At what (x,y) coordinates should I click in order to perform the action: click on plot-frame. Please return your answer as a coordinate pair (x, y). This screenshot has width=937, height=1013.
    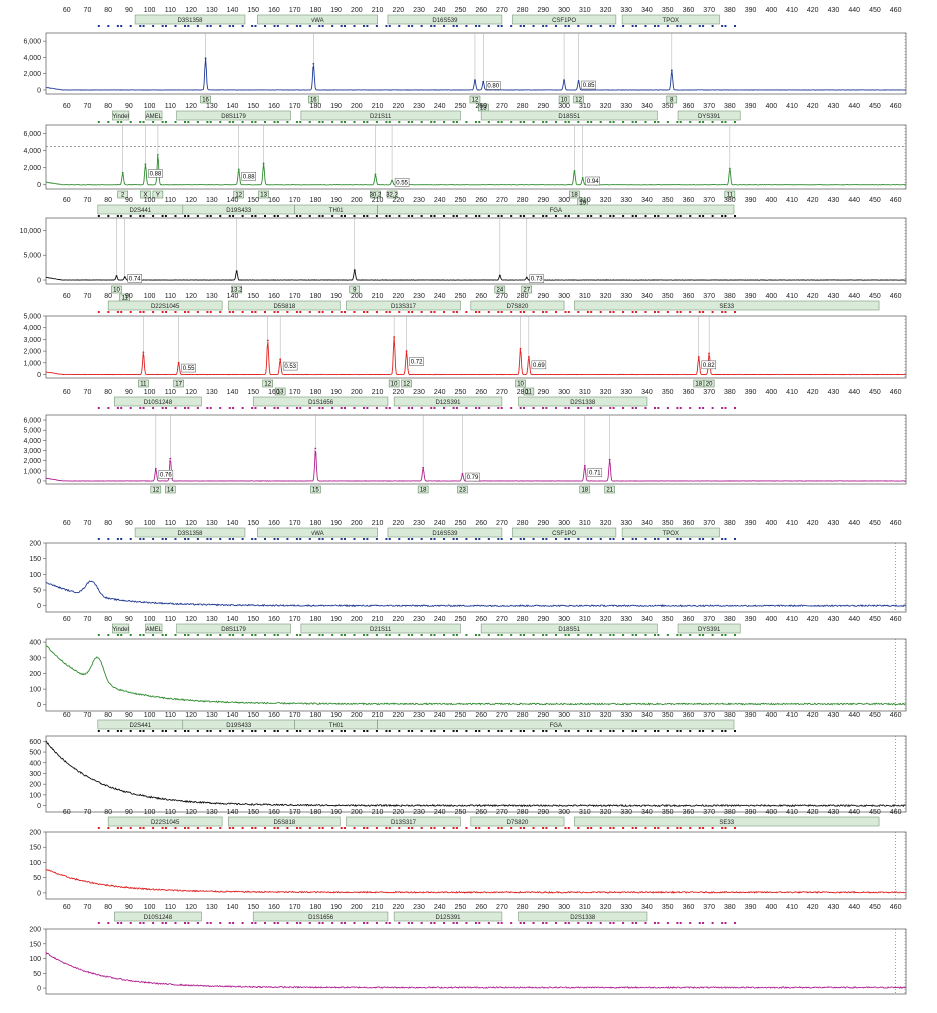
    Looking at the image, I should click on (476, 449).